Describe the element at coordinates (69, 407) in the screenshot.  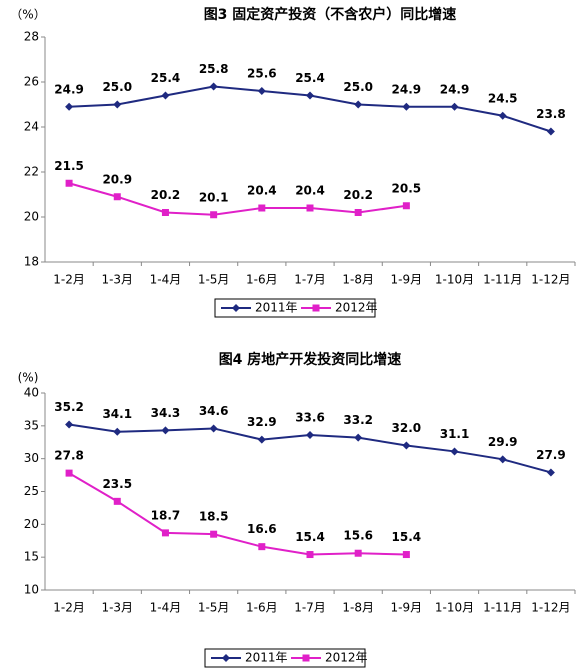
I see `data-label: 35.2` at that location.